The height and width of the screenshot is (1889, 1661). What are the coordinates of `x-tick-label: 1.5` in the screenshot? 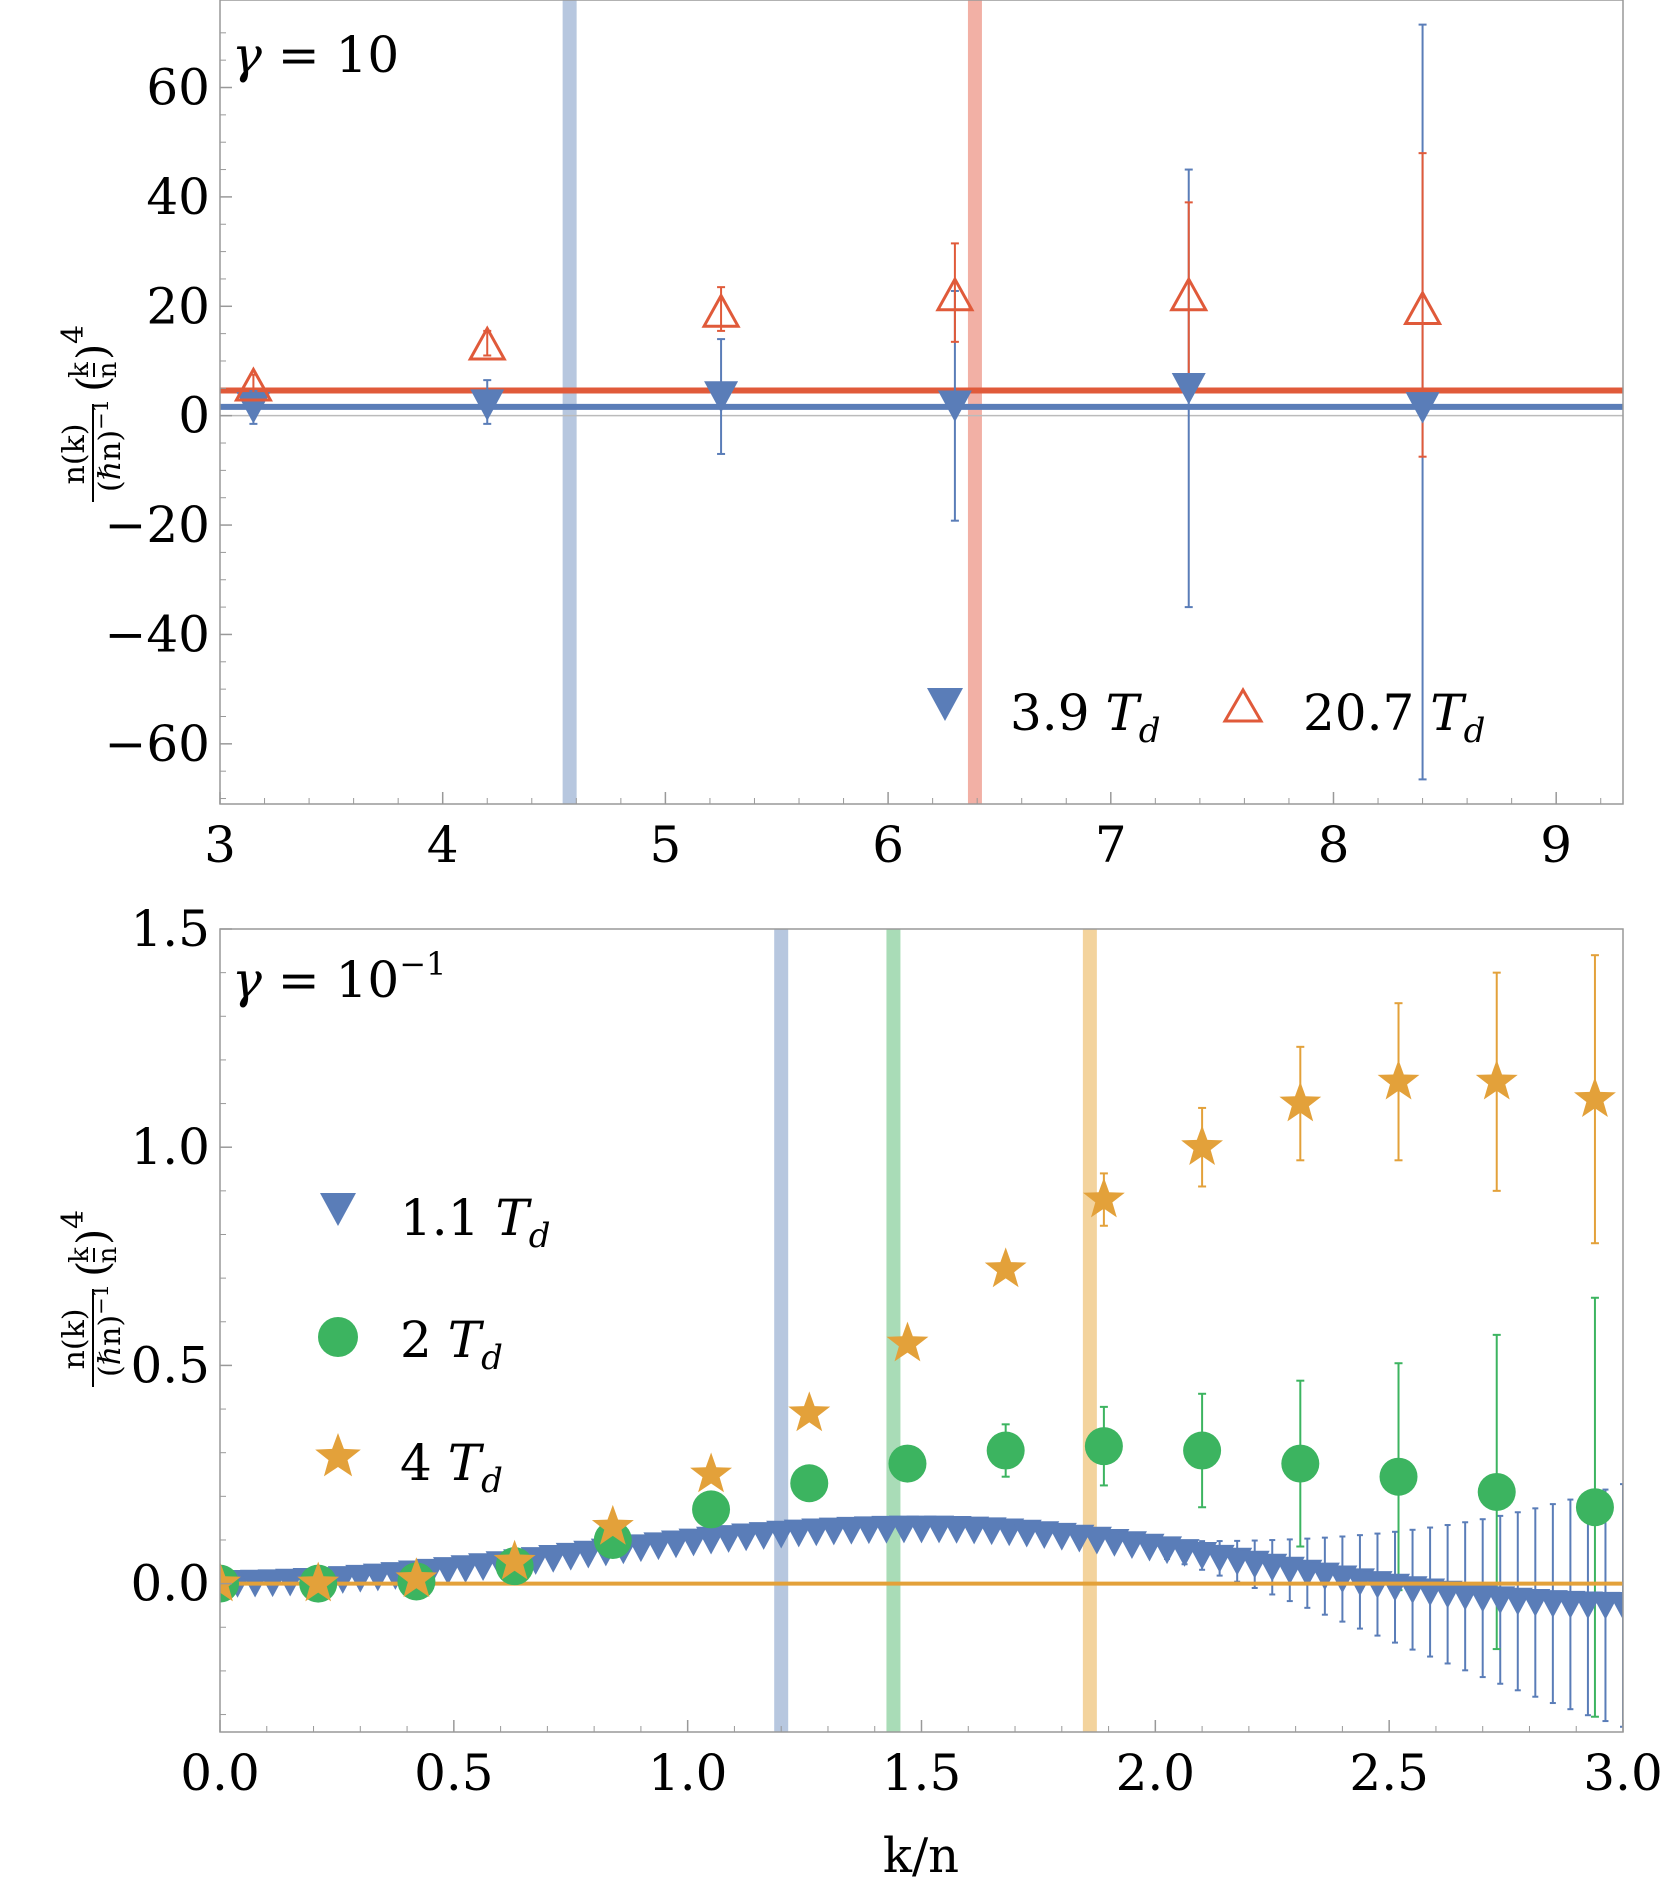 It's located at (922, 1773).